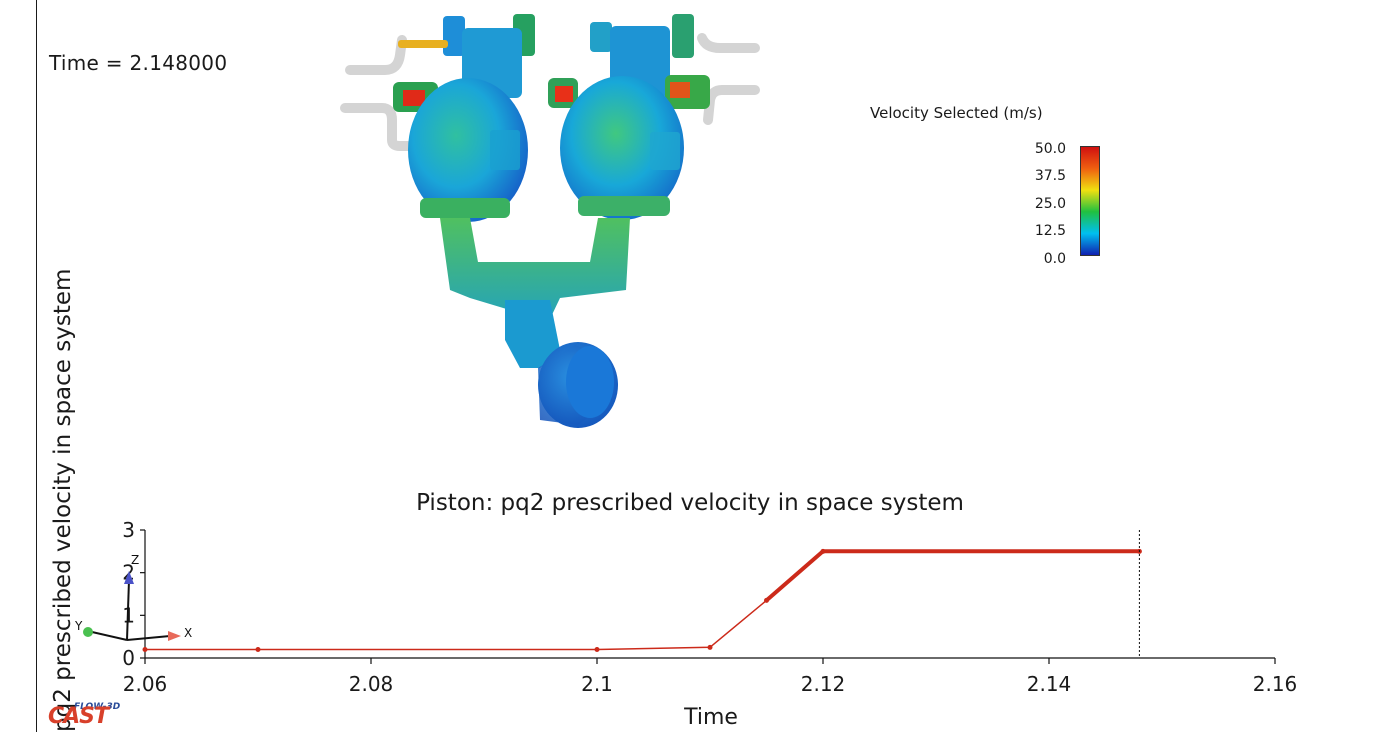 This screenshot has height=732, width=1375. Describe the element at coordinates (1054, 259) in the screenshot. I see `legend-tick-label: 0.0` at that location.